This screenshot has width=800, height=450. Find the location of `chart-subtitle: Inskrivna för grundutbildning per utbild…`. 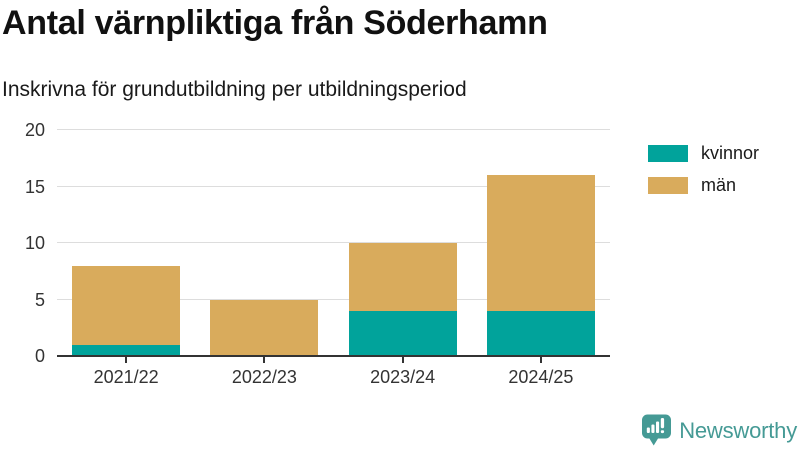

chart-subtitle: Inskrivna för grundutbildning per utbild… is located at coordinates (234, 89).